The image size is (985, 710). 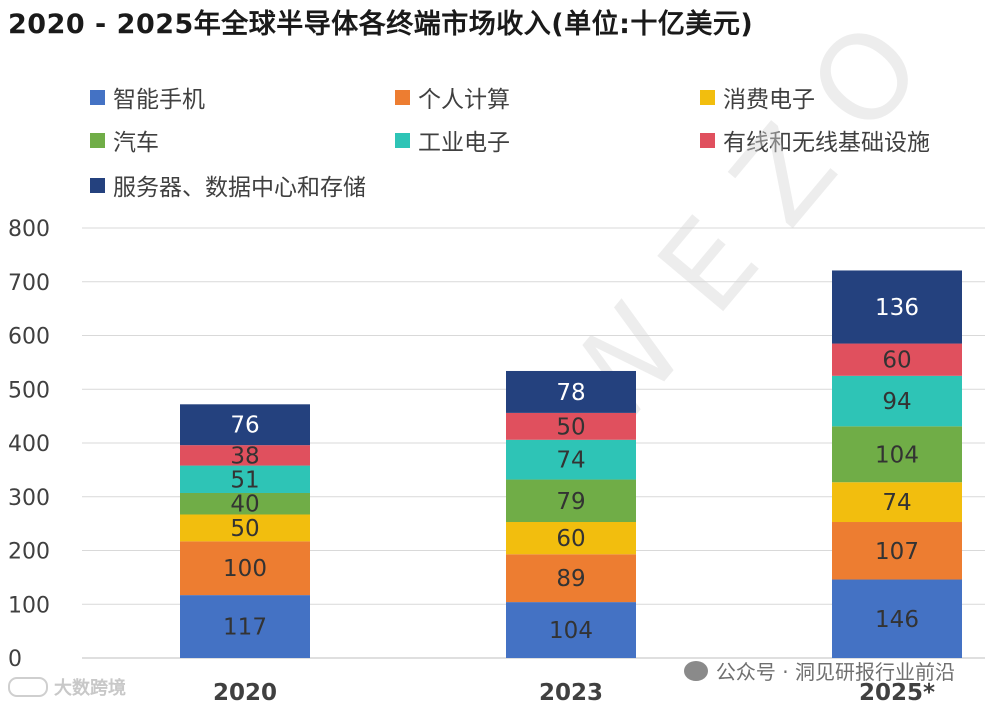 I want to click on wechat-text: 公众号 · 洞见研报行业前沿, so click(x=835, y=672).